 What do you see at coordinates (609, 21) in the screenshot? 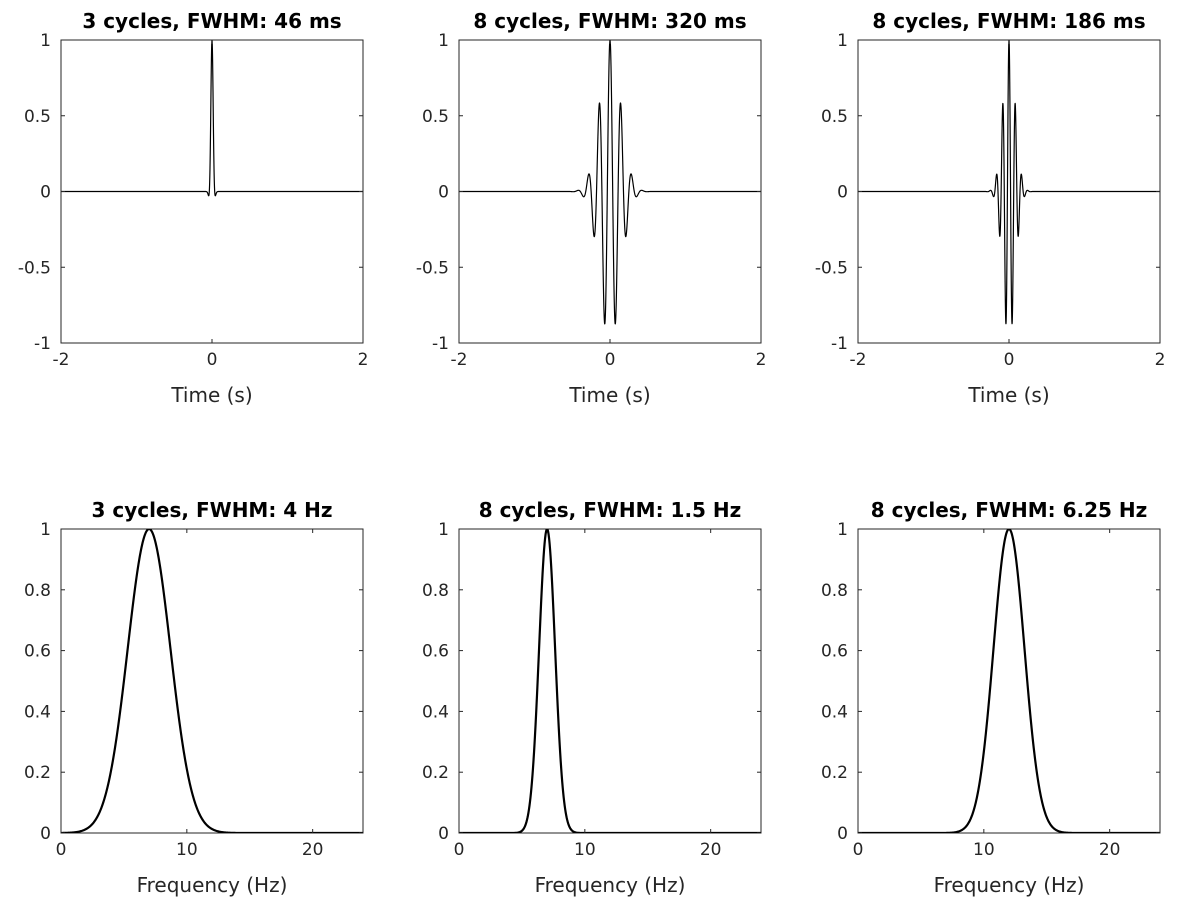
I see `panel-title: 8 cycles, FWHM: 320 ms` at bounding box center [609, 21].